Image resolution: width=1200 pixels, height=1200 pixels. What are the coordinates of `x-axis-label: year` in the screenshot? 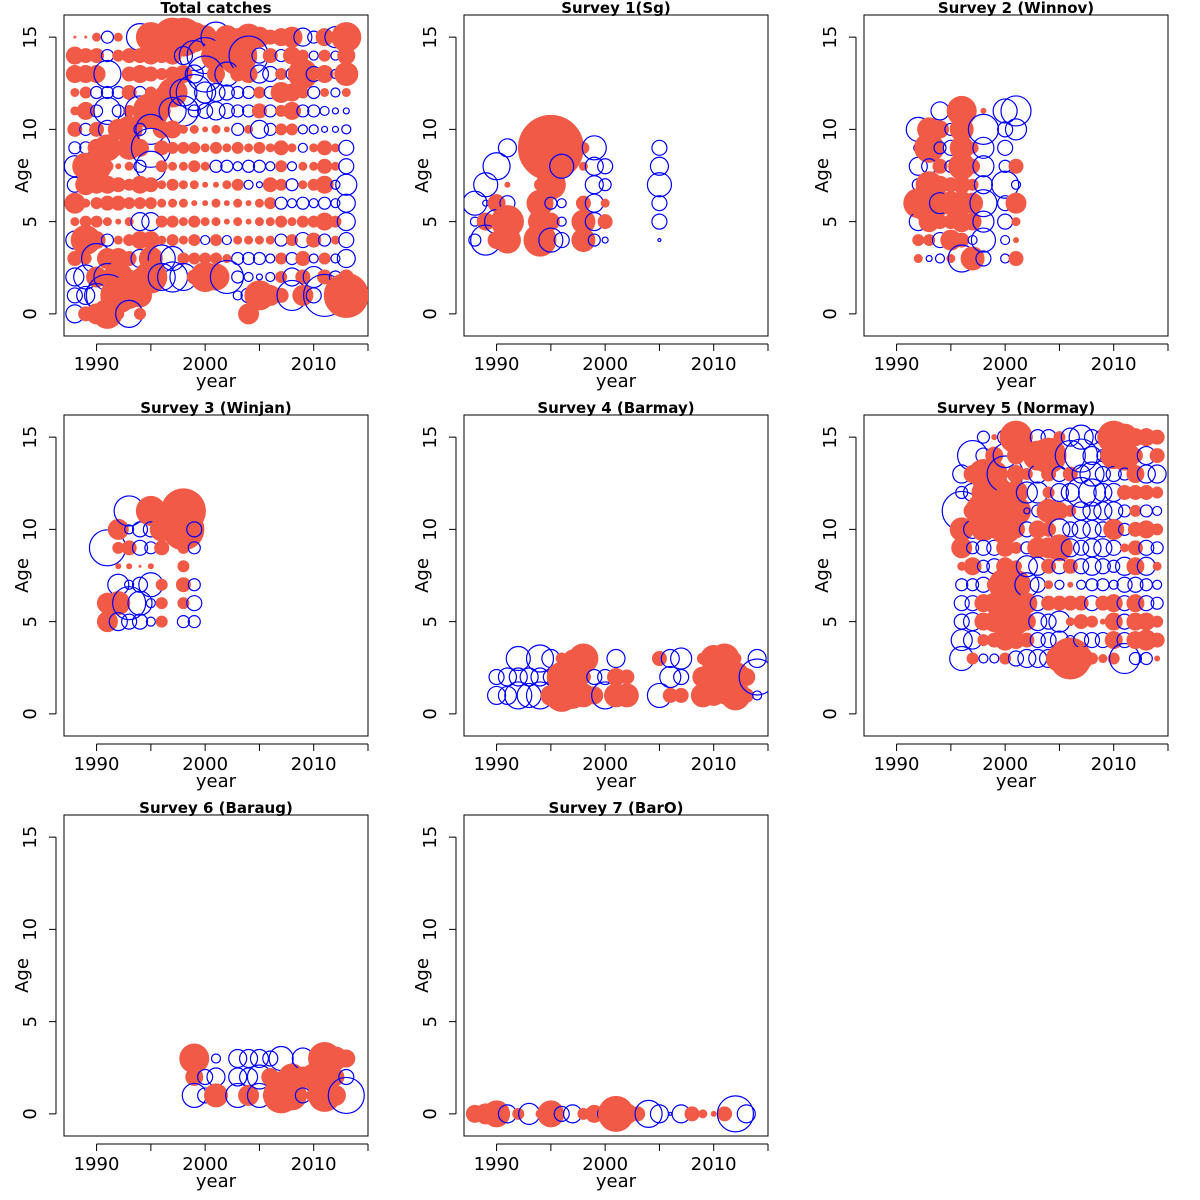 It's located at (216, 1181).